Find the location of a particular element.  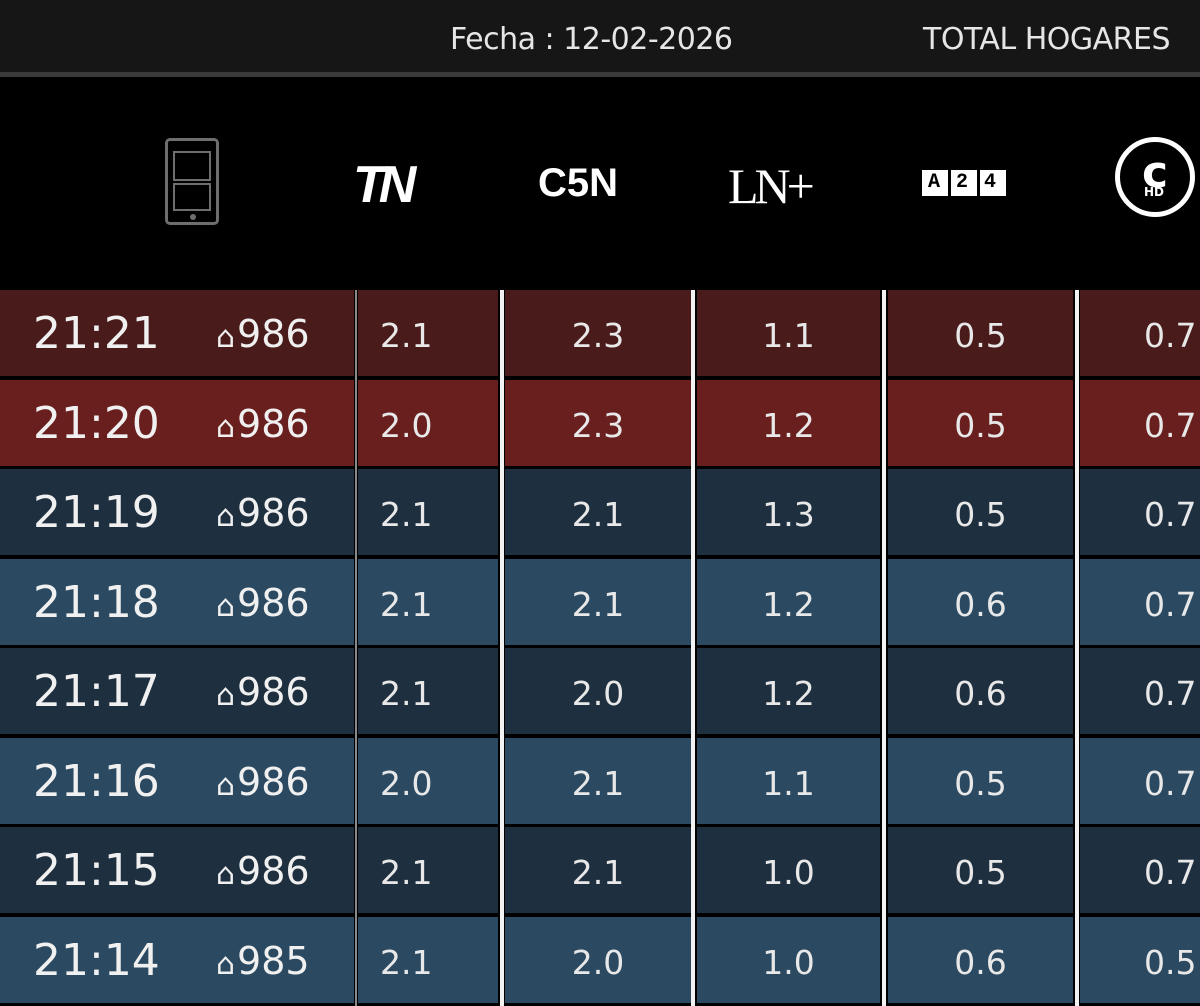

time-cell: 21:19 ⌂986 is located at coordinates (177, 512).